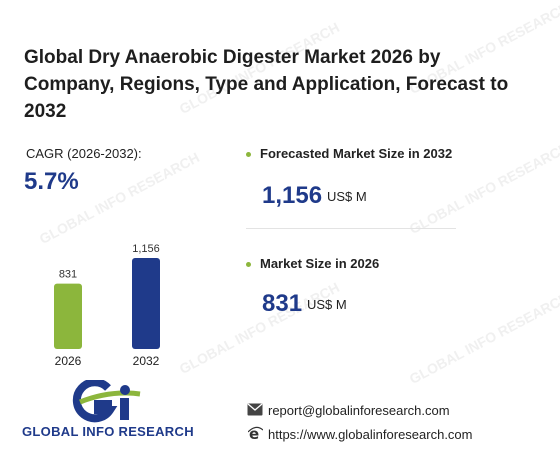  I want to click on x-tick-label: 2026, so click(68, 361).